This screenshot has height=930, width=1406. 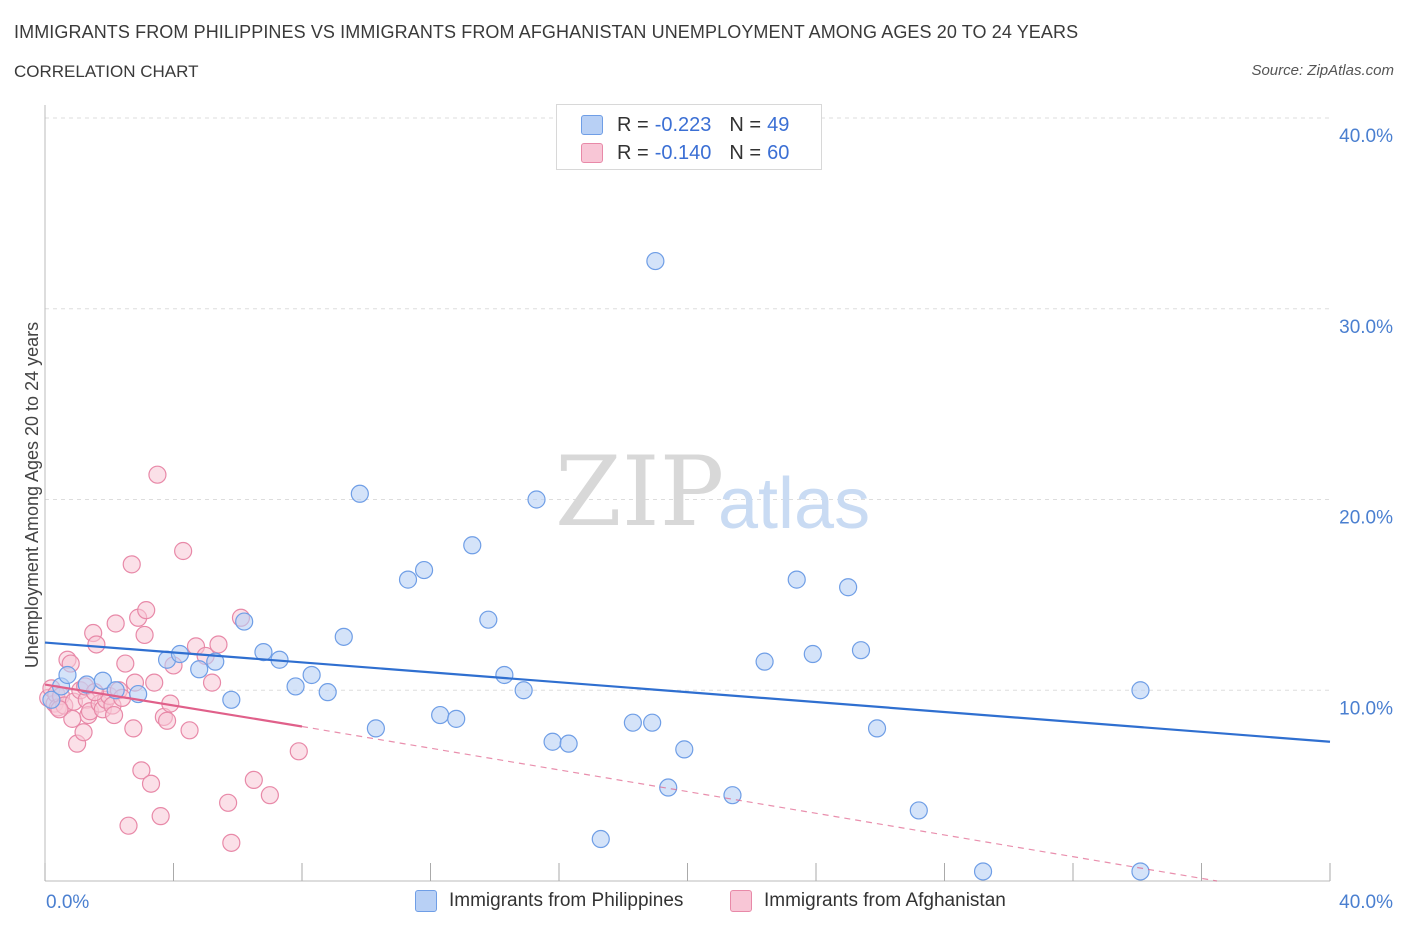 I want to click on series-swatch-pink, so click(x=741, y=901).